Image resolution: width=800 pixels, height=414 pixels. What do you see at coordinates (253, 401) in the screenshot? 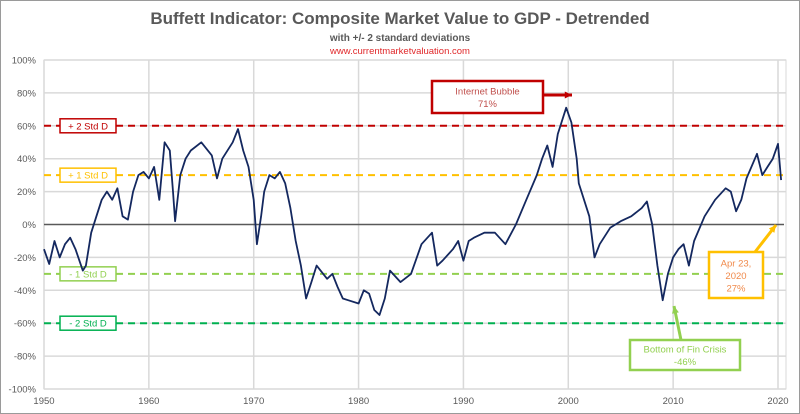
I see `x-tick-label: 1970` at bounding box center [253, 401].